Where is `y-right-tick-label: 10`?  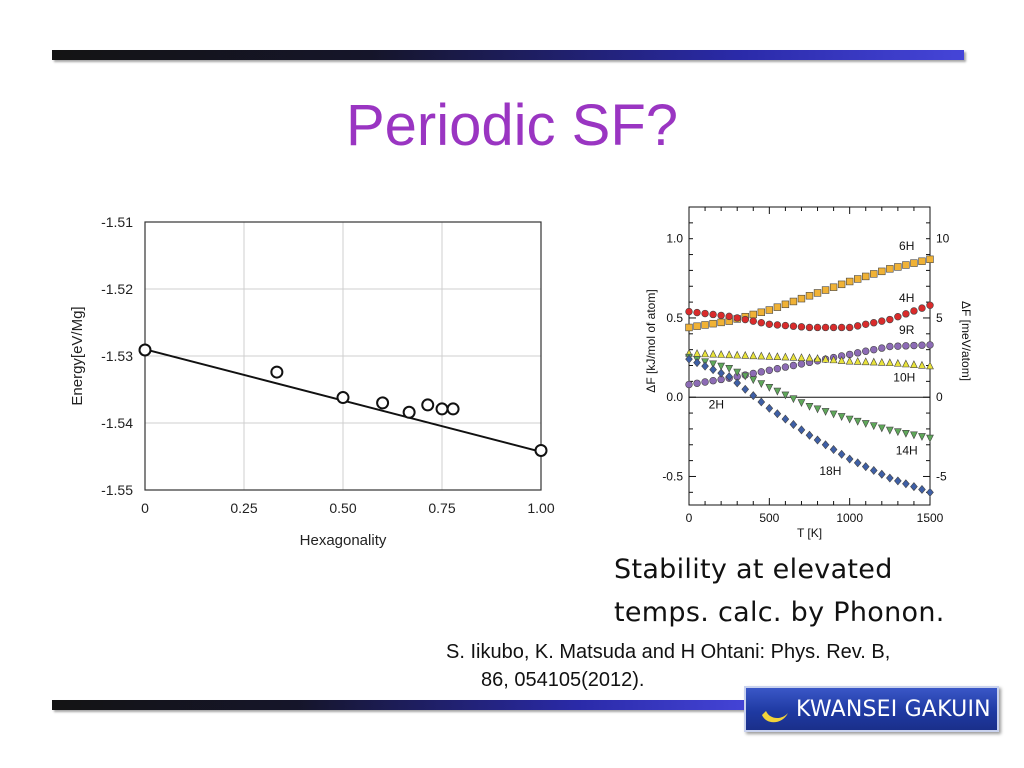 y-right-tick-label: 10 is located at coordinates (943, 239).